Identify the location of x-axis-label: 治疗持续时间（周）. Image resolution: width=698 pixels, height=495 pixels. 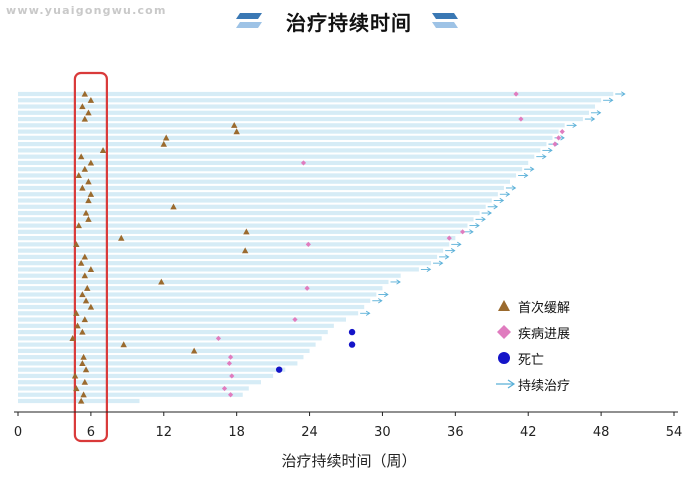
(349, 461).